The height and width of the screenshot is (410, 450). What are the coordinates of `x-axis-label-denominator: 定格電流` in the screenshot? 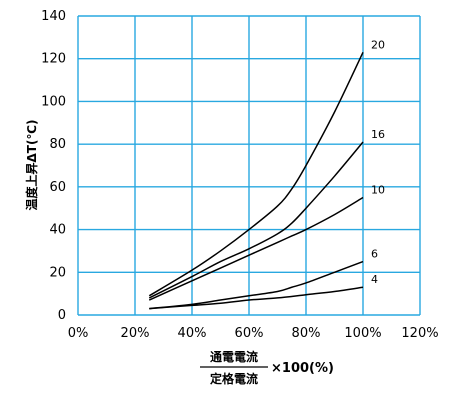 It's located at (234, 378).